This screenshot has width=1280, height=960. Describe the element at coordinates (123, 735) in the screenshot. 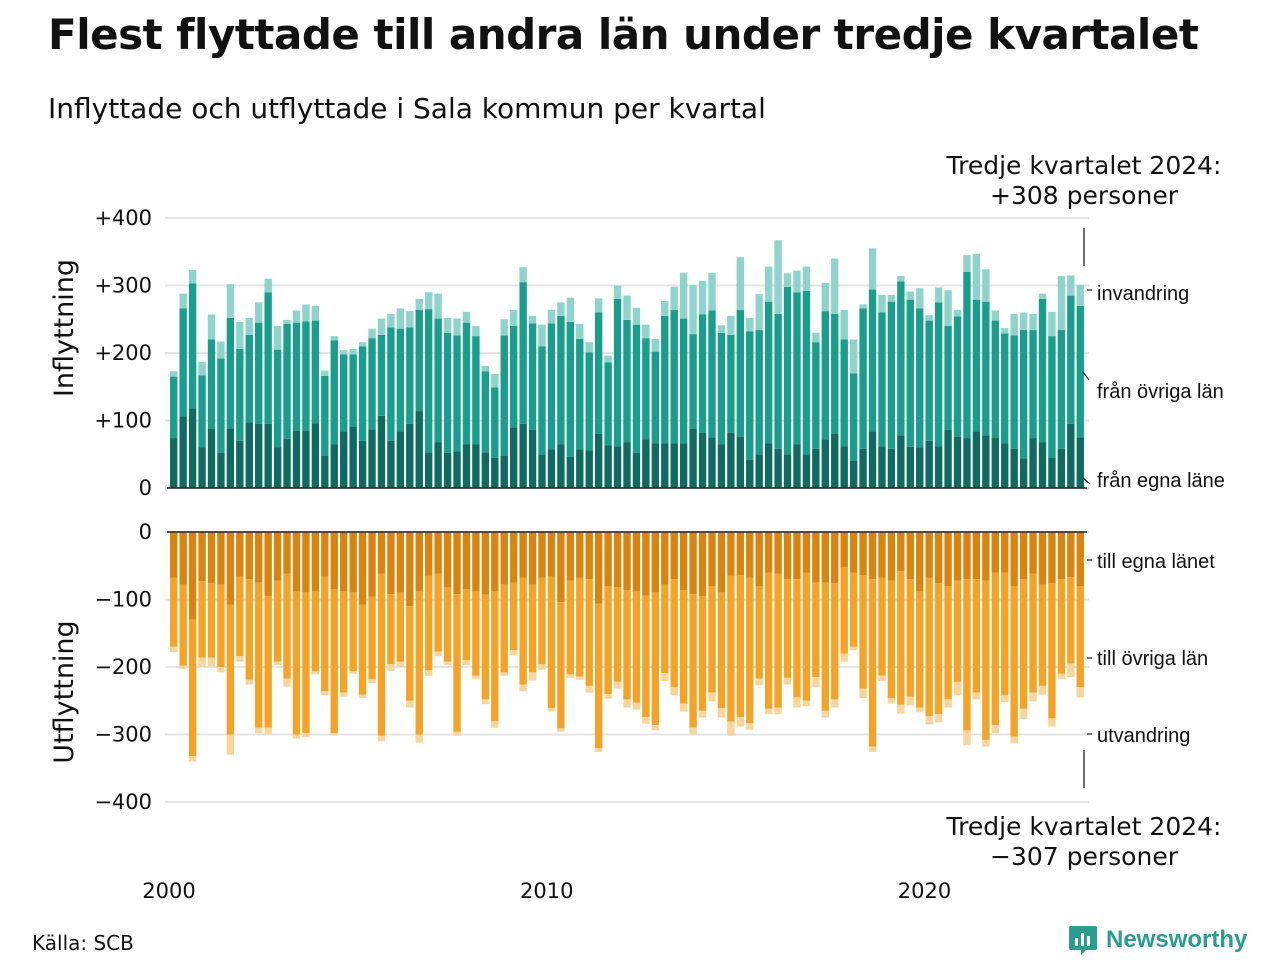

I see `outflow-y-tick: −300` at that location.